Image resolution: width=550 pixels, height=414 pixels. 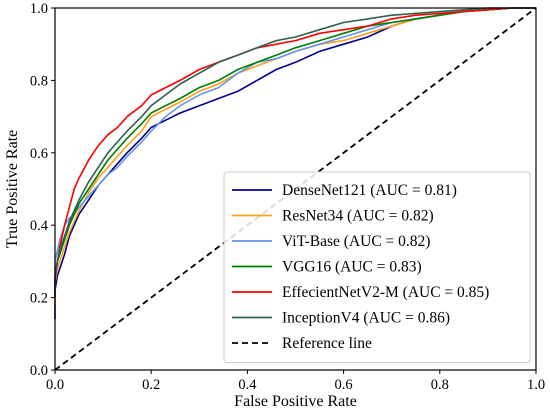 What do you see at coordinates (385, 292) in the screenshot?
I see `legend-label-4: EffecientNetV2-M (AUC = 0.85)` at bounding box center [385, 292].